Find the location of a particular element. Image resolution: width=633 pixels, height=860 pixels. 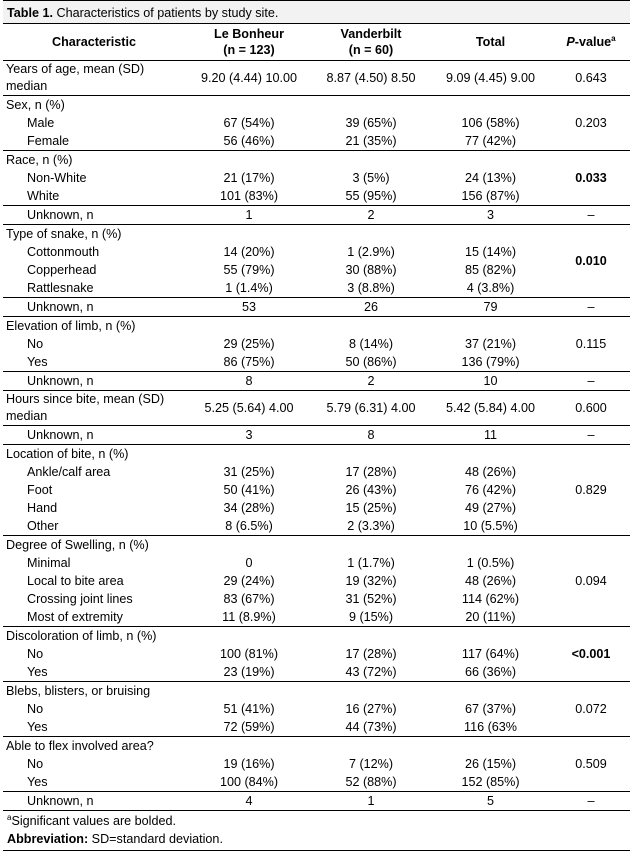

row-value: 156 (87%) is located at coordinates (490, 196).